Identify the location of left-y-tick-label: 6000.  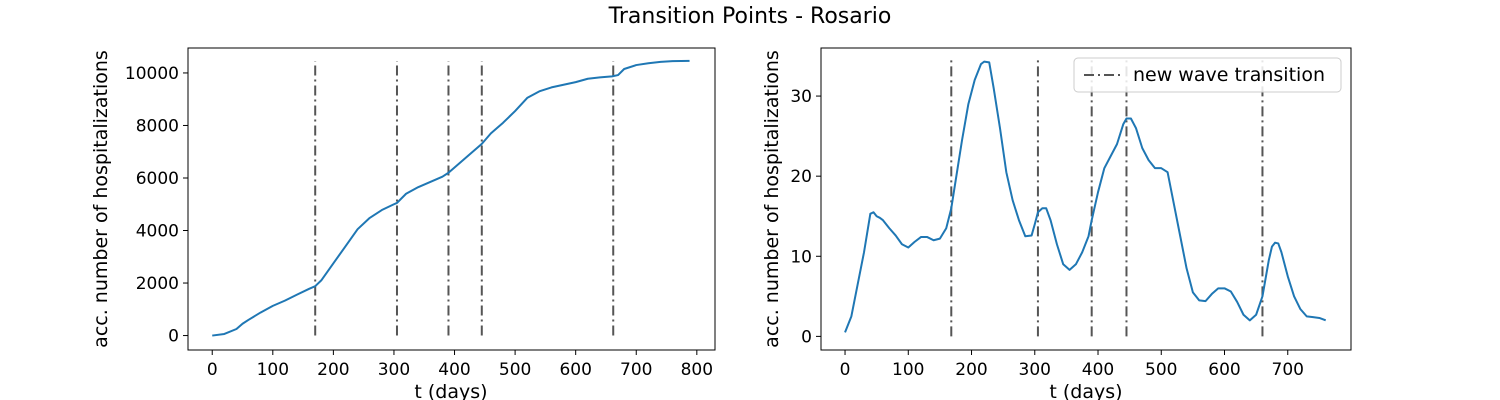
(157, 179).